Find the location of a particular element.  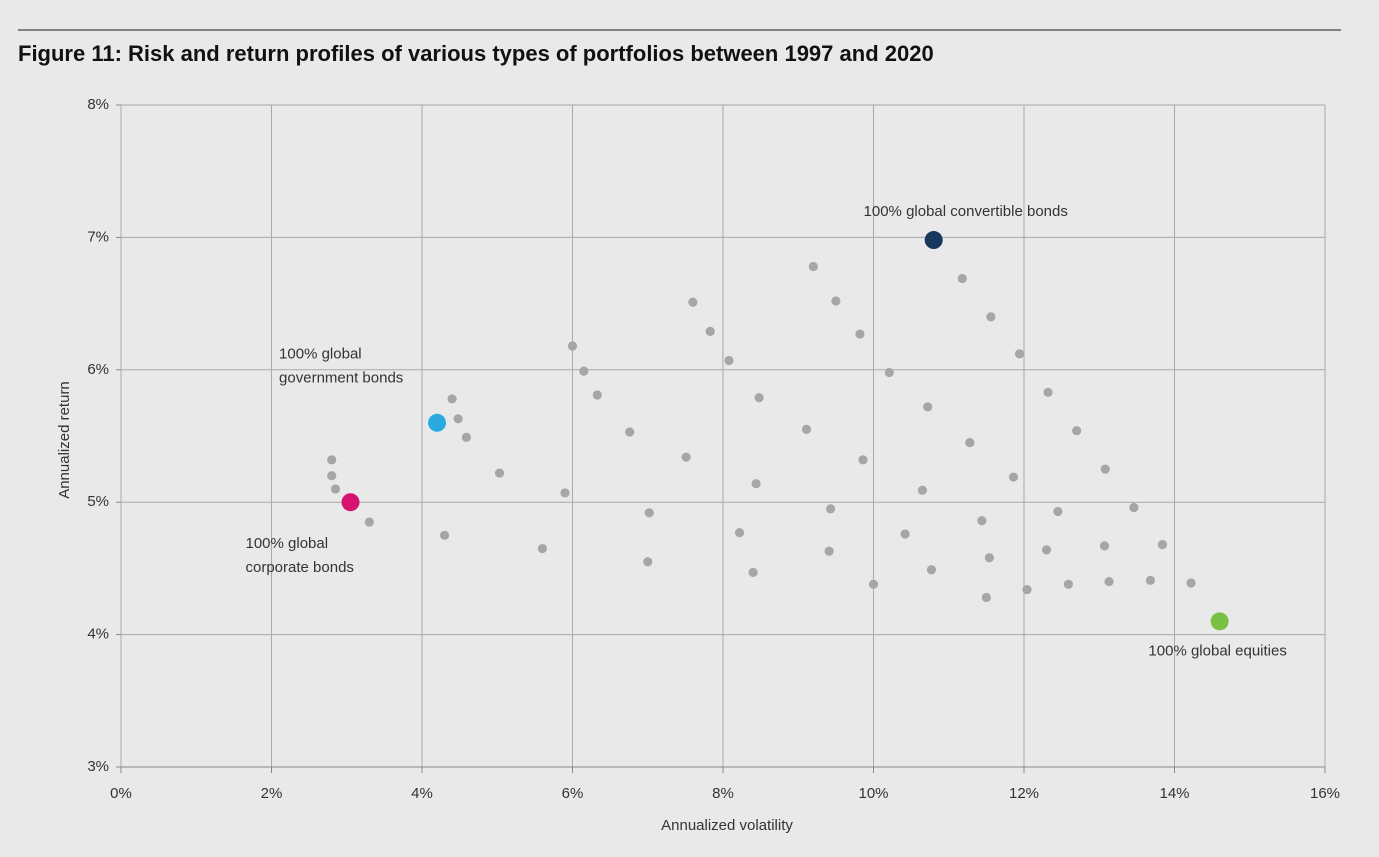

y-tick-label: 5% is located at coordinates (98, 501).